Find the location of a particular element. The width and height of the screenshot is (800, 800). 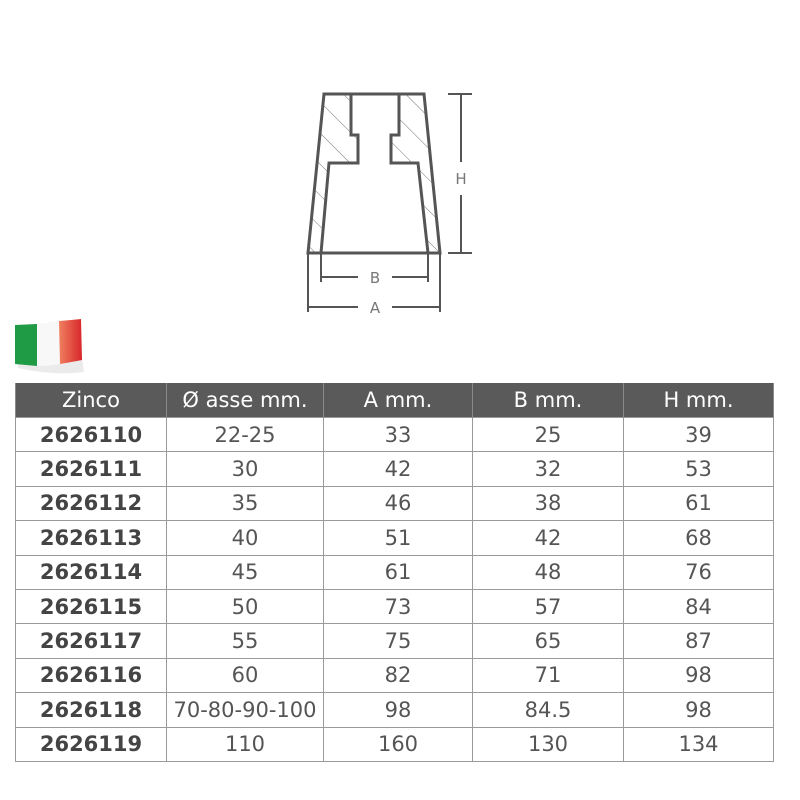

table-cell: 71 is located at coordinates (548, 675).